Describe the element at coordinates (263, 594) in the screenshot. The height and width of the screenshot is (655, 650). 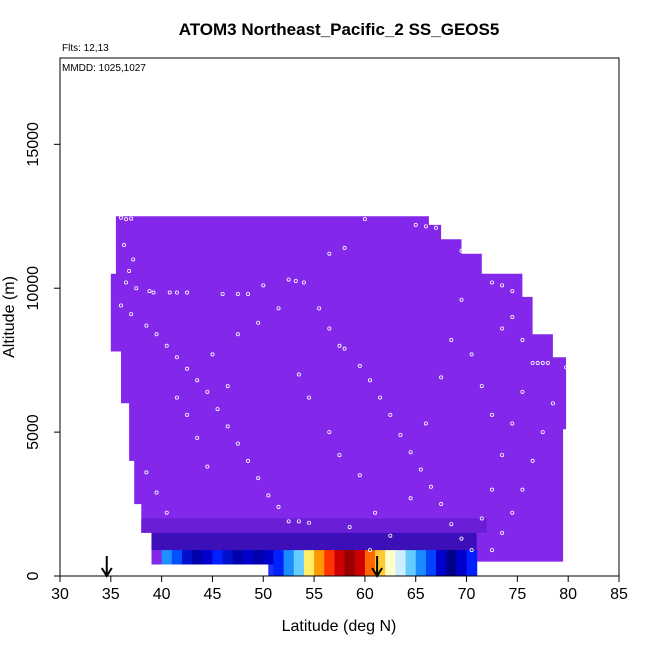
I see `x-tick-label: 50` at that location.